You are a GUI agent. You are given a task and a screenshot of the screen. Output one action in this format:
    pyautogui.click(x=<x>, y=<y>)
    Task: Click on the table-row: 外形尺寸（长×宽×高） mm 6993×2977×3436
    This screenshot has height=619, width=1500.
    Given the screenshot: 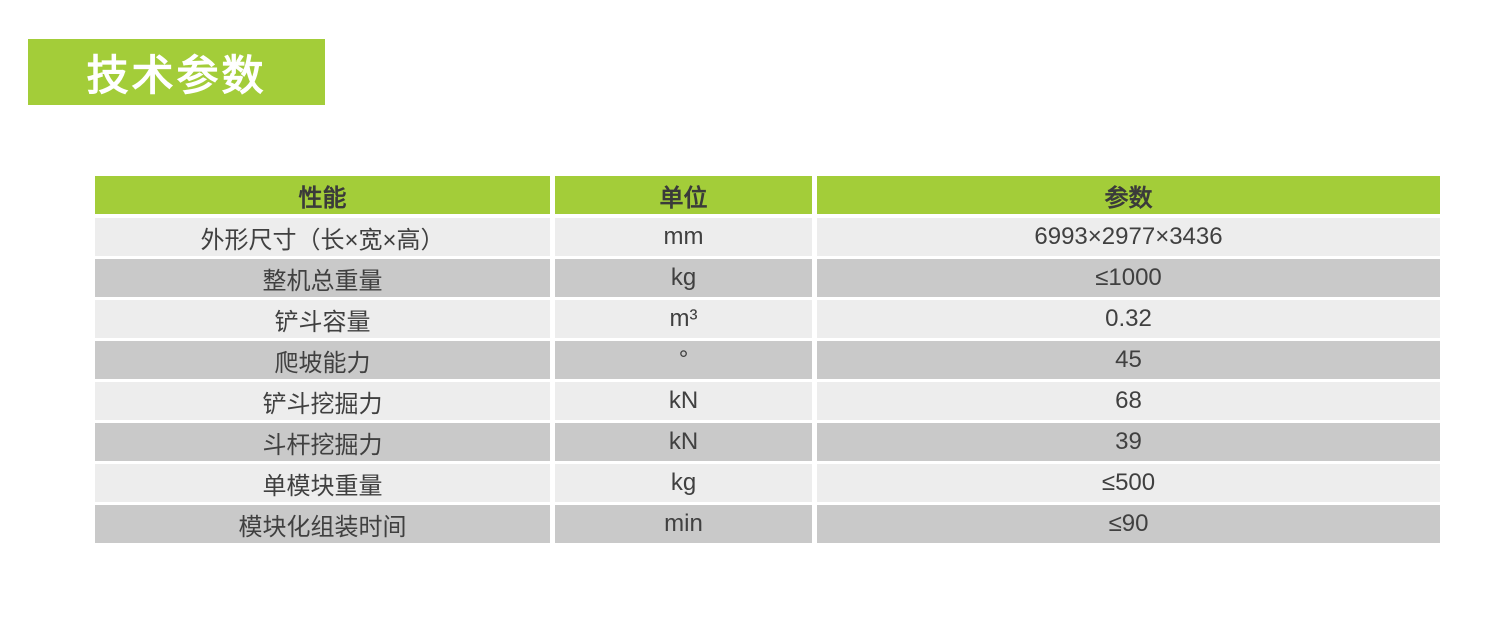 What is the action you would take?
    pyautogui.click(x=767, y=237)
    